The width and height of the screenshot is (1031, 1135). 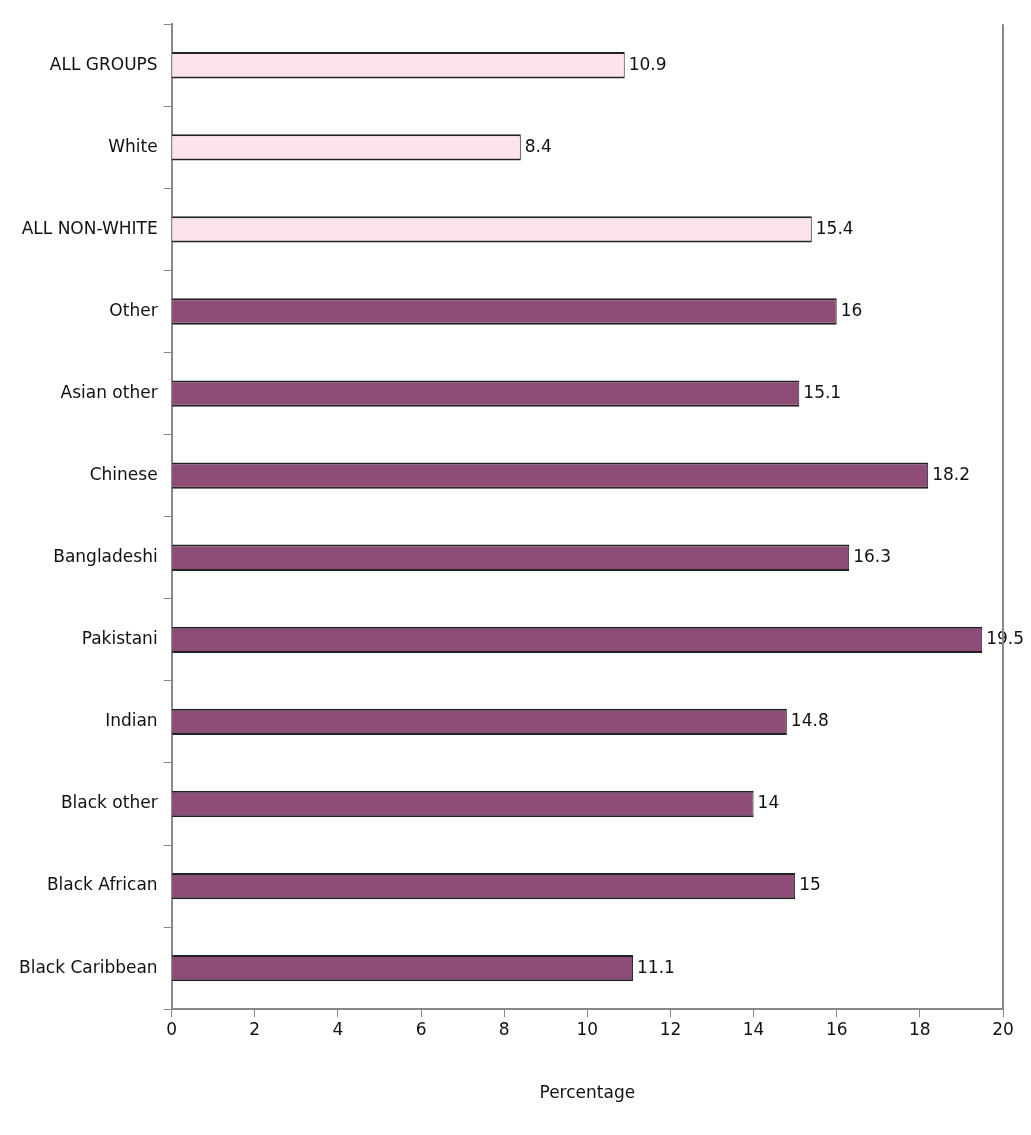 What do you see at coordinates (670, 1028) in the screenshot?
I see `x-tick-label: 12` at bounding box center [670, 1028].